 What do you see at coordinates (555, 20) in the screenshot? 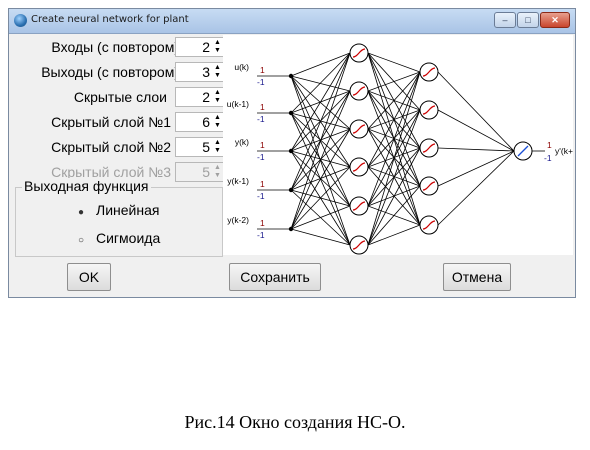
I see `close-button: ✕` at bounding box center [555, 20].